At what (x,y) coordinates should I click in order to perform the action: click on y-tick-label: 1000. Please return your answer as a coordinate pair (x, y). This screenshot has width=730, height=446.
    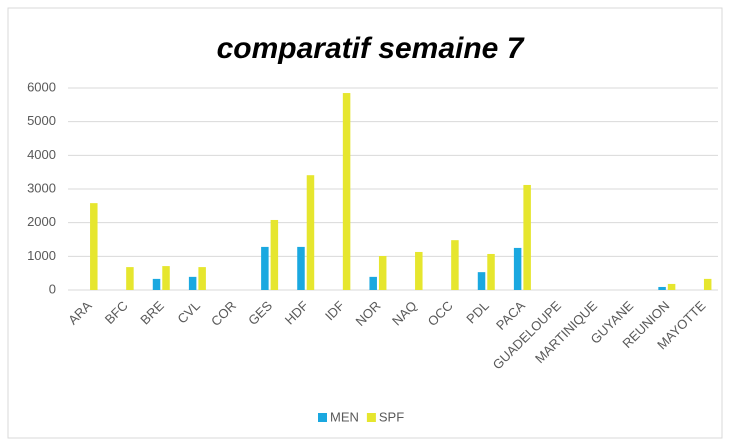
    Looking at the image, I should click on (41, 255).